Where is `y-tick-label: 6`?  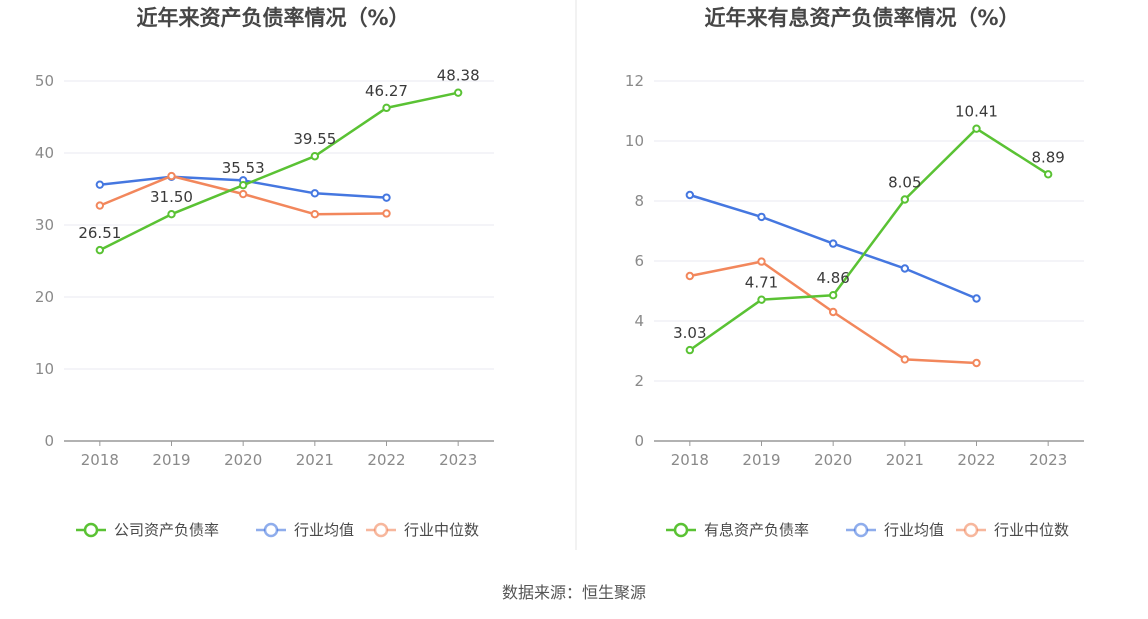
y-tick-label: 6 is located at coordinates (639, 261).